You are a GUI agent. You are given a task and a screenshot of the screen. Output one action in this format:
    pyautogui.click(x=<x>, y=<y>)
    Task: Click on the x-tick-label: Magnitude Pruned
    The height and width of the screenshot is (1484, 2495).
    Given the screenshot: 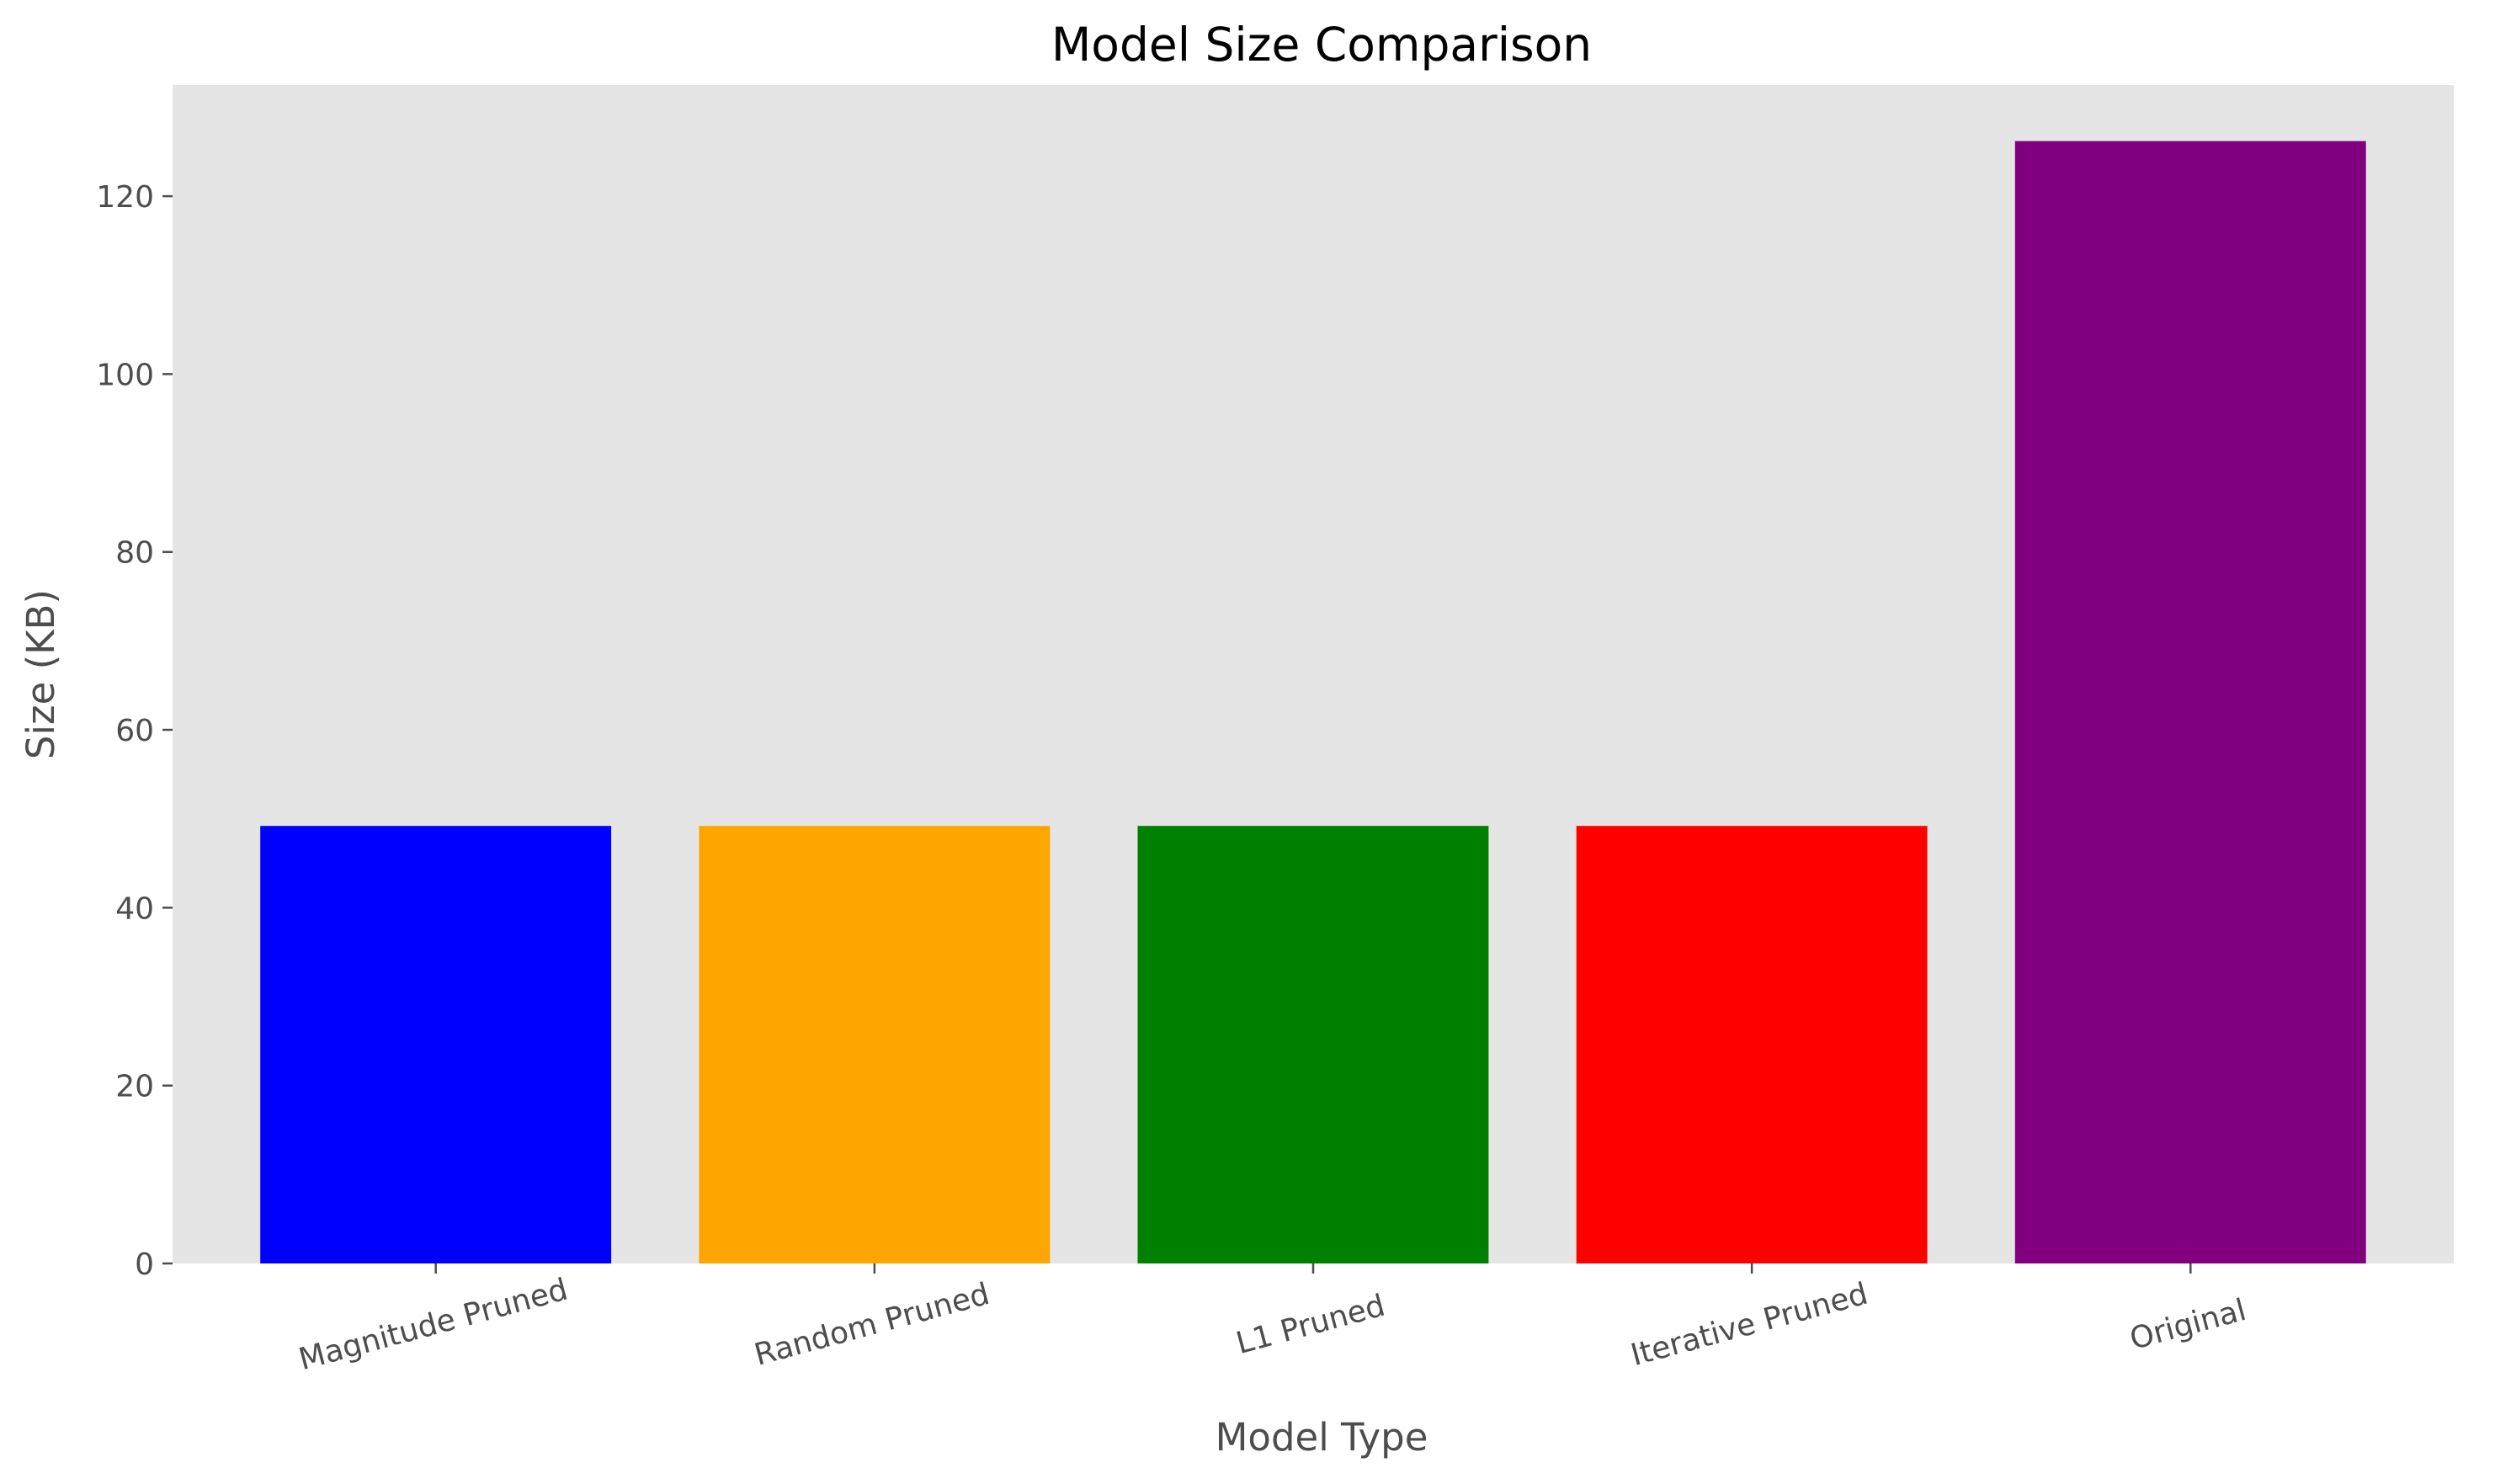 What is the action you would take?
    pyautogui.click(x=433, y=1325)
    